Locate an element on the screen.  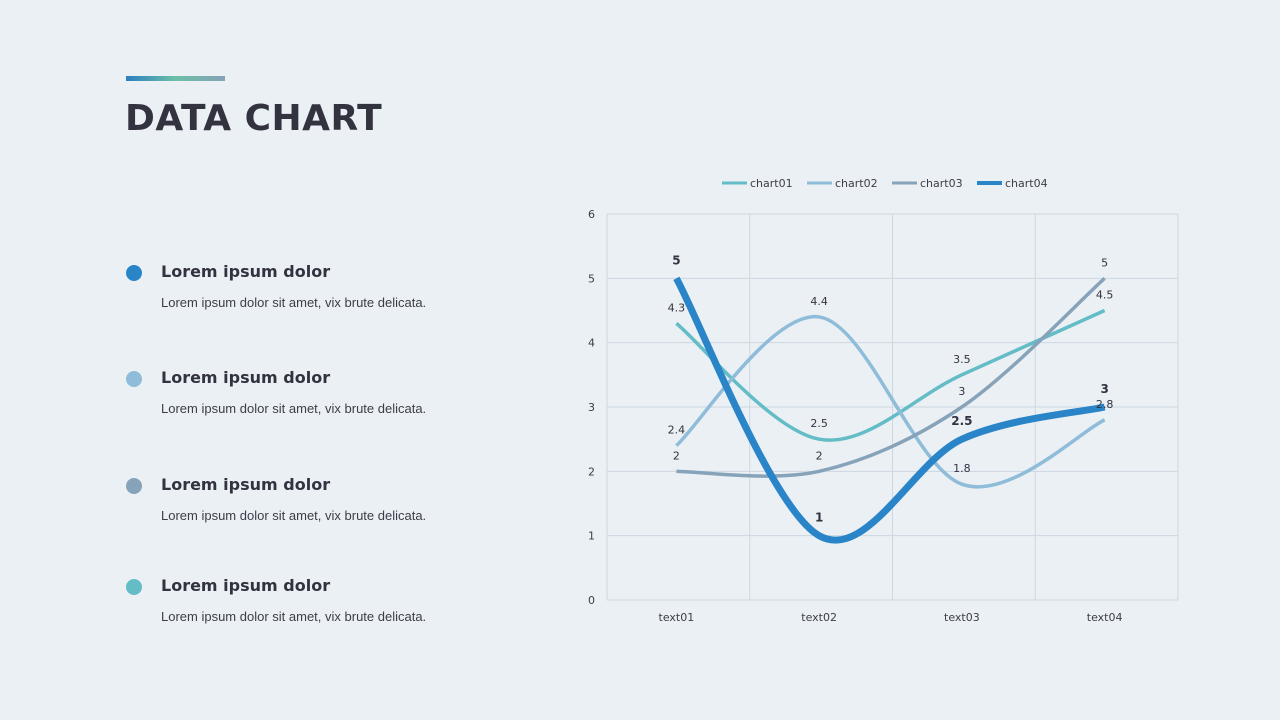
x-tick-label: text04 is located at coordinates (1105, 617).